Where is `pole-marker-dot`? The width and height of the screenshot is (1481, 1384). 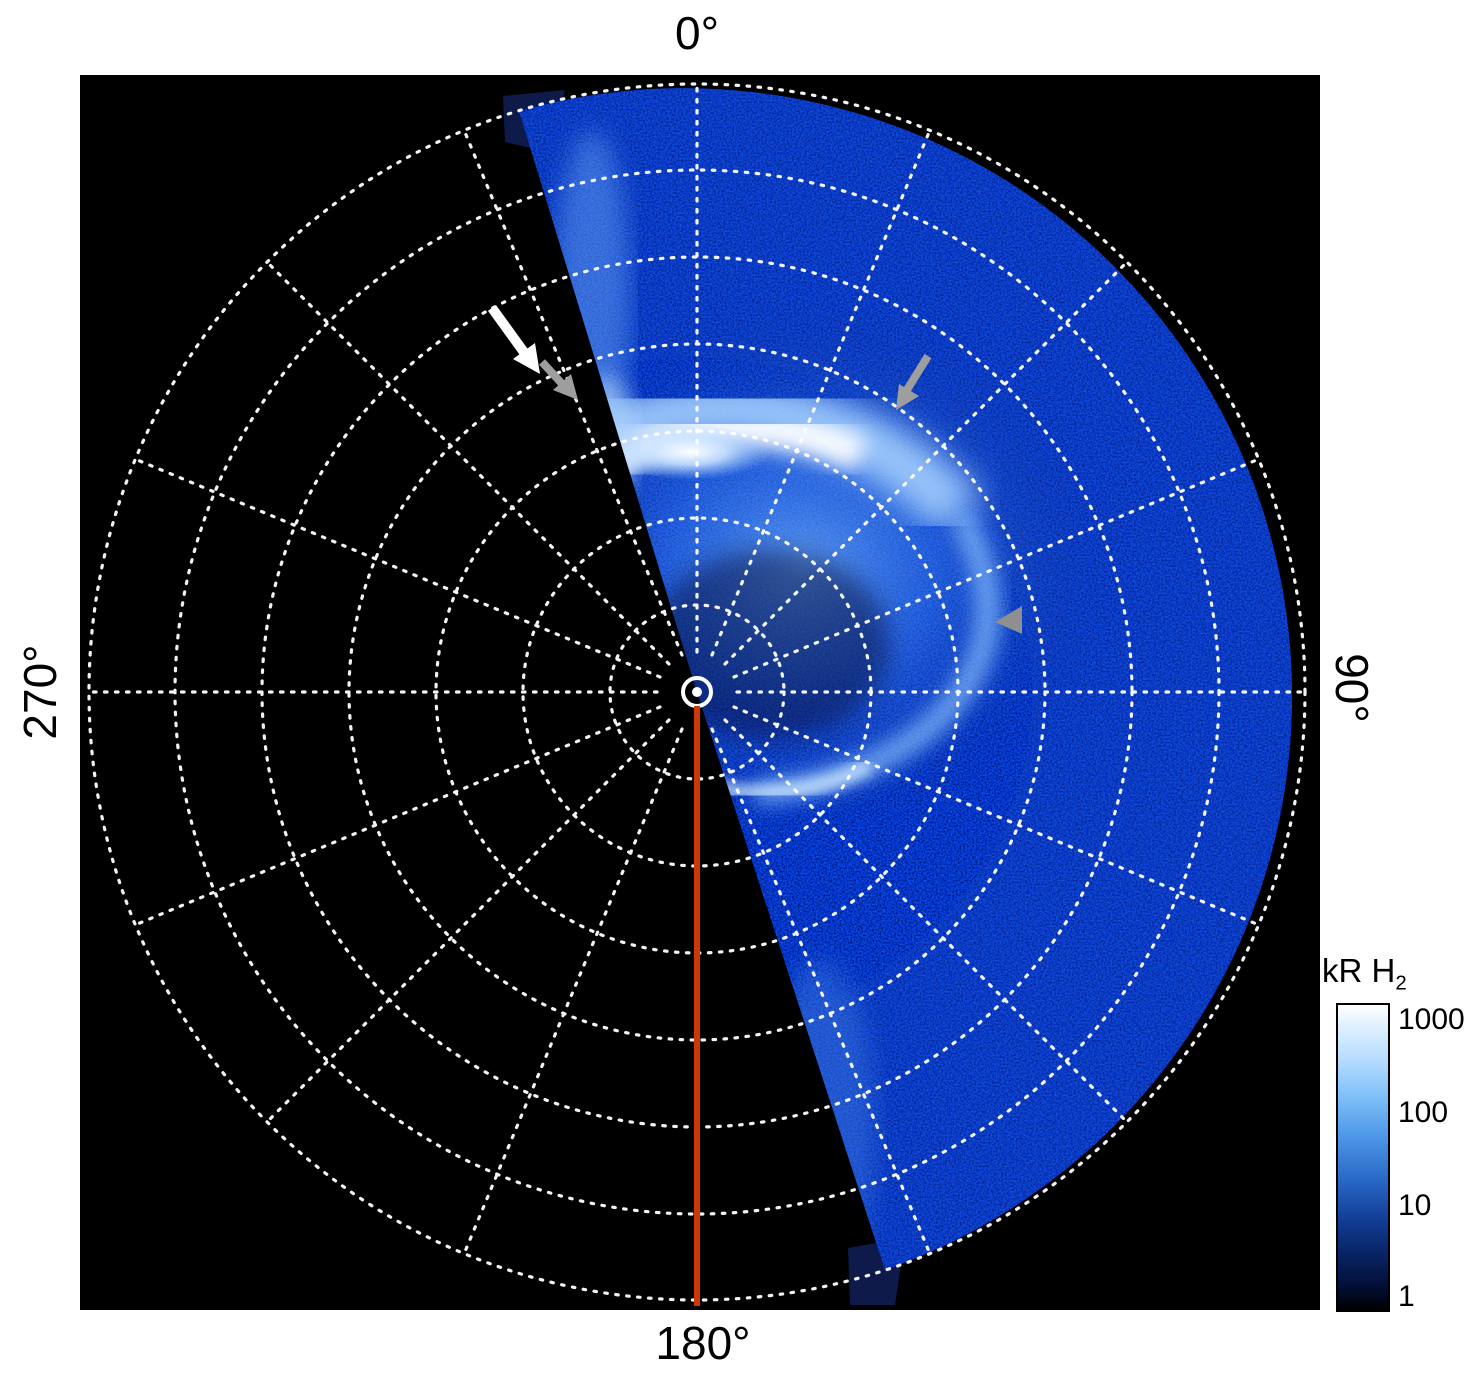
pole-marker-dot is located at coordinates (697, 692).